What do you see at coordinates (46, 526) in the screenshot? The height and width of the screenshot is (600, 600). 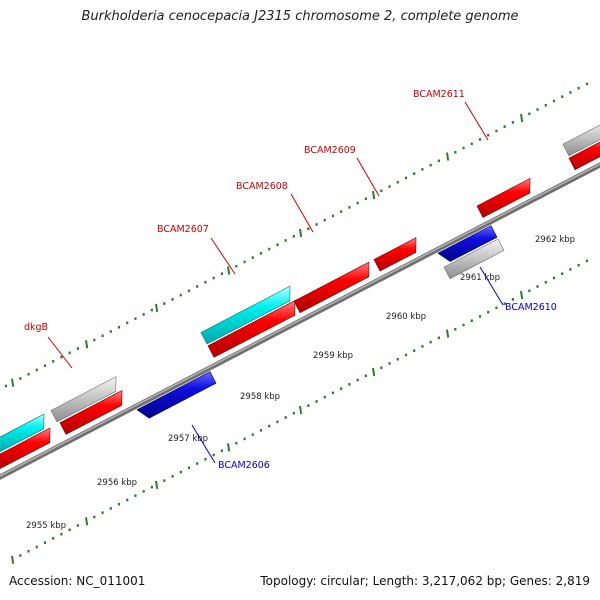 I see `scale-label: 2955 kbp` at bounding box center [46, 526].